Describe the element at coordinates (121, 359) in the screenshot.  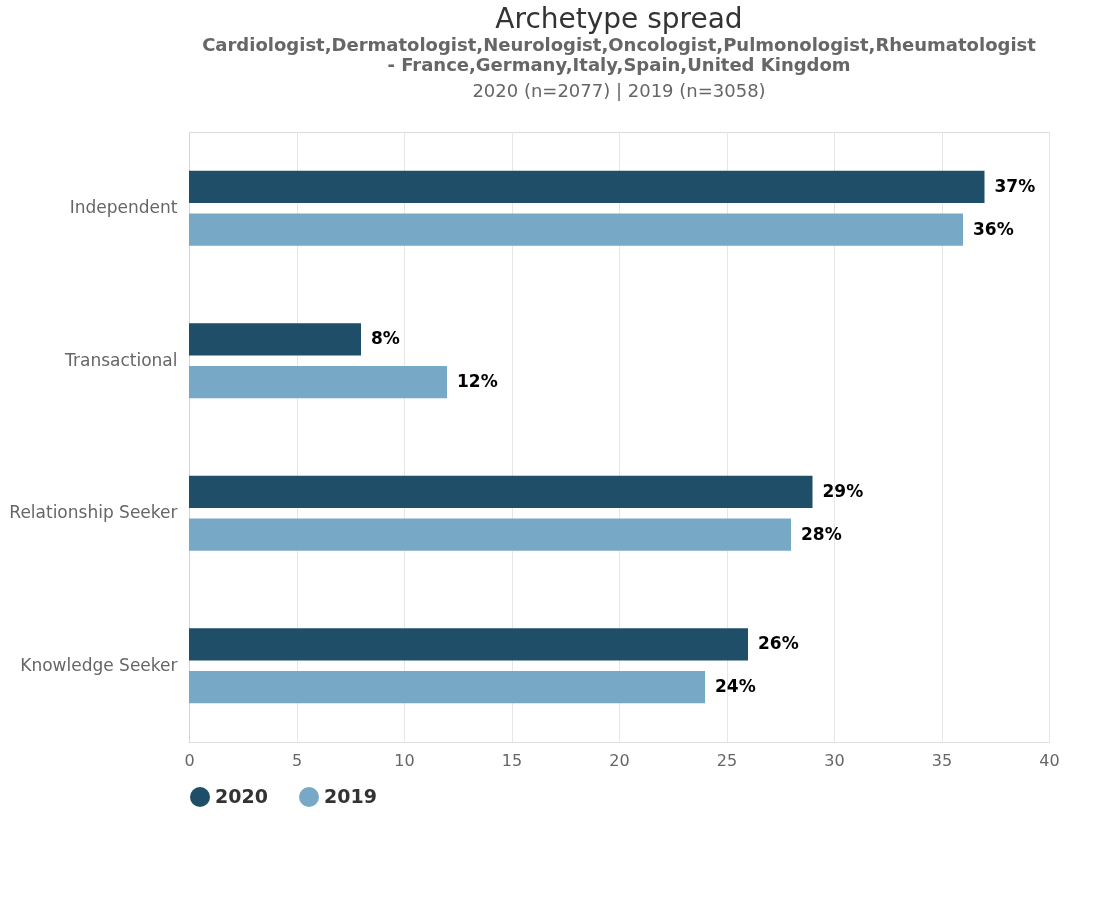
I see `y-tick-label: Transactional` at that location.